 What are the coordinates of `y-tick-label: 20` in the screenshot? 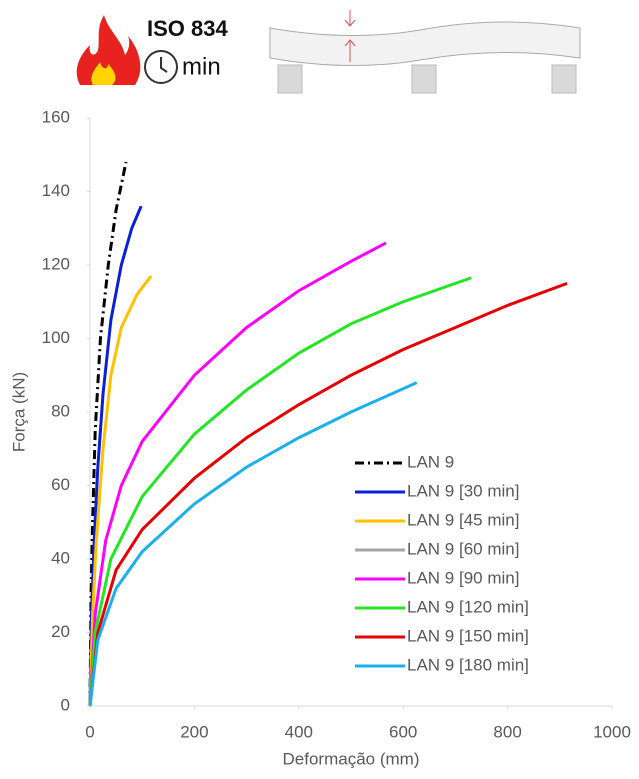 It's located at (60, 631).